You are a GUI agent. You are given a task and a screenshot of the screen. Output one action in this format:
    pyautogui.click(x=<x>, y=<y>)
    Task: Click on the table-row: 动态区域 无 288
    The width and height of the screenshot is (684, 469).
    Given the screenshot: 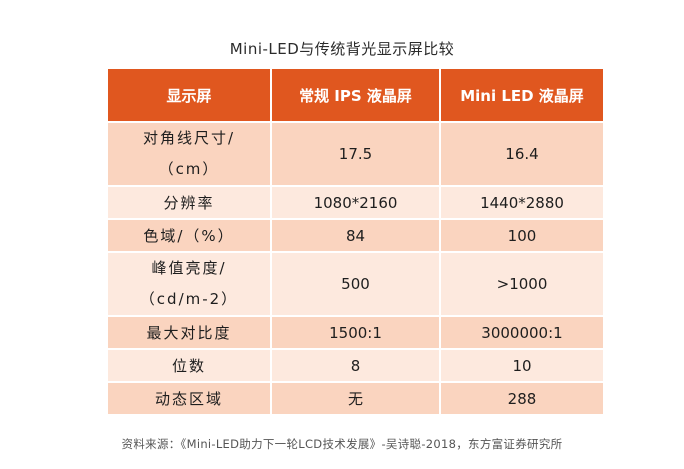 What is the action you would take?
    pyautogui.click(x=355, y=398)
    